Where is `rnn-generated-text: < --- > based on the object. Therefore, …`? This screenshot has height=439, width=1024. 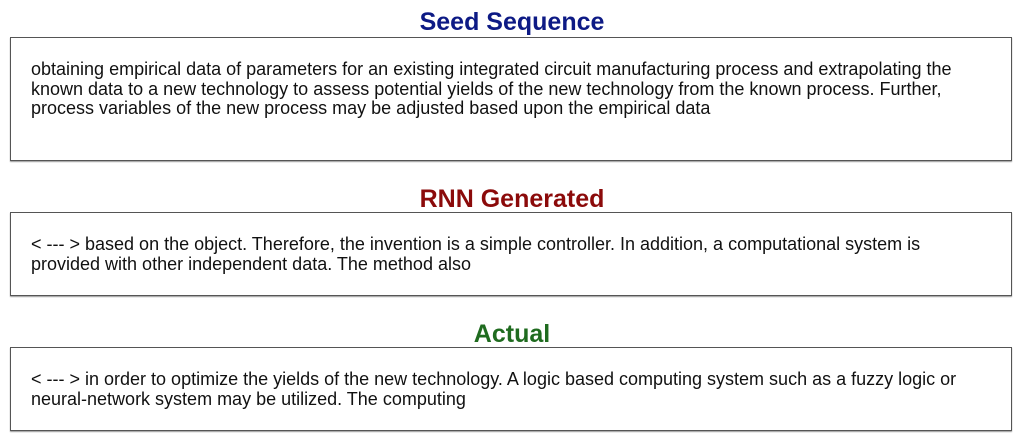
rnn-generated-text: < --- > based on the object. Therefore, … is located at coordinates (476, 254).